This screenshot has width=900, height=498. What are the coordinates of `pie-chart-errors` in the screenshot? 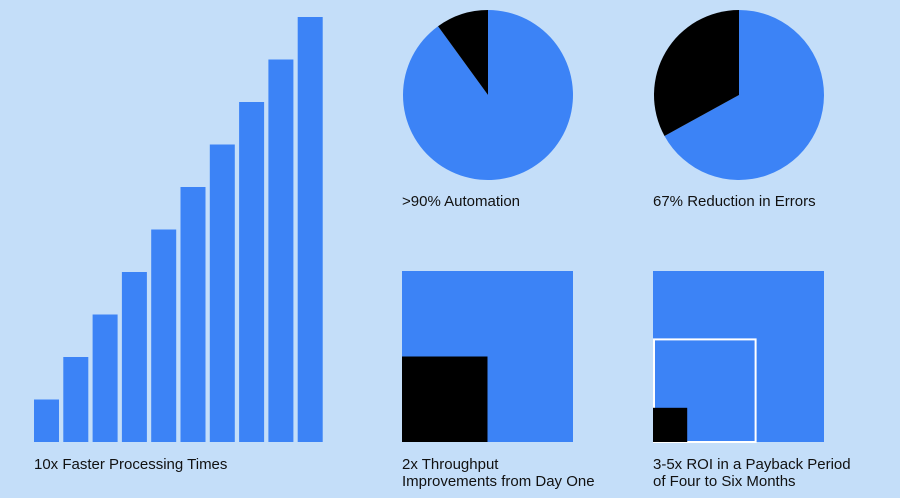 It's located at (738, 95).